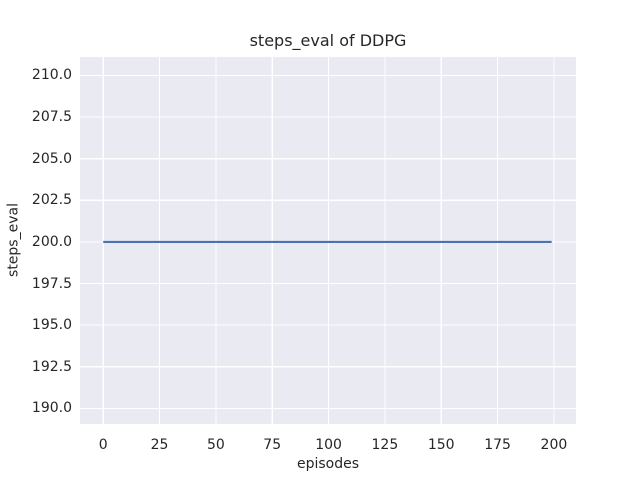  Describe the element at coordinates (51, 366) in the screenshot. I see `y-tick-label: 192.5` at that location.